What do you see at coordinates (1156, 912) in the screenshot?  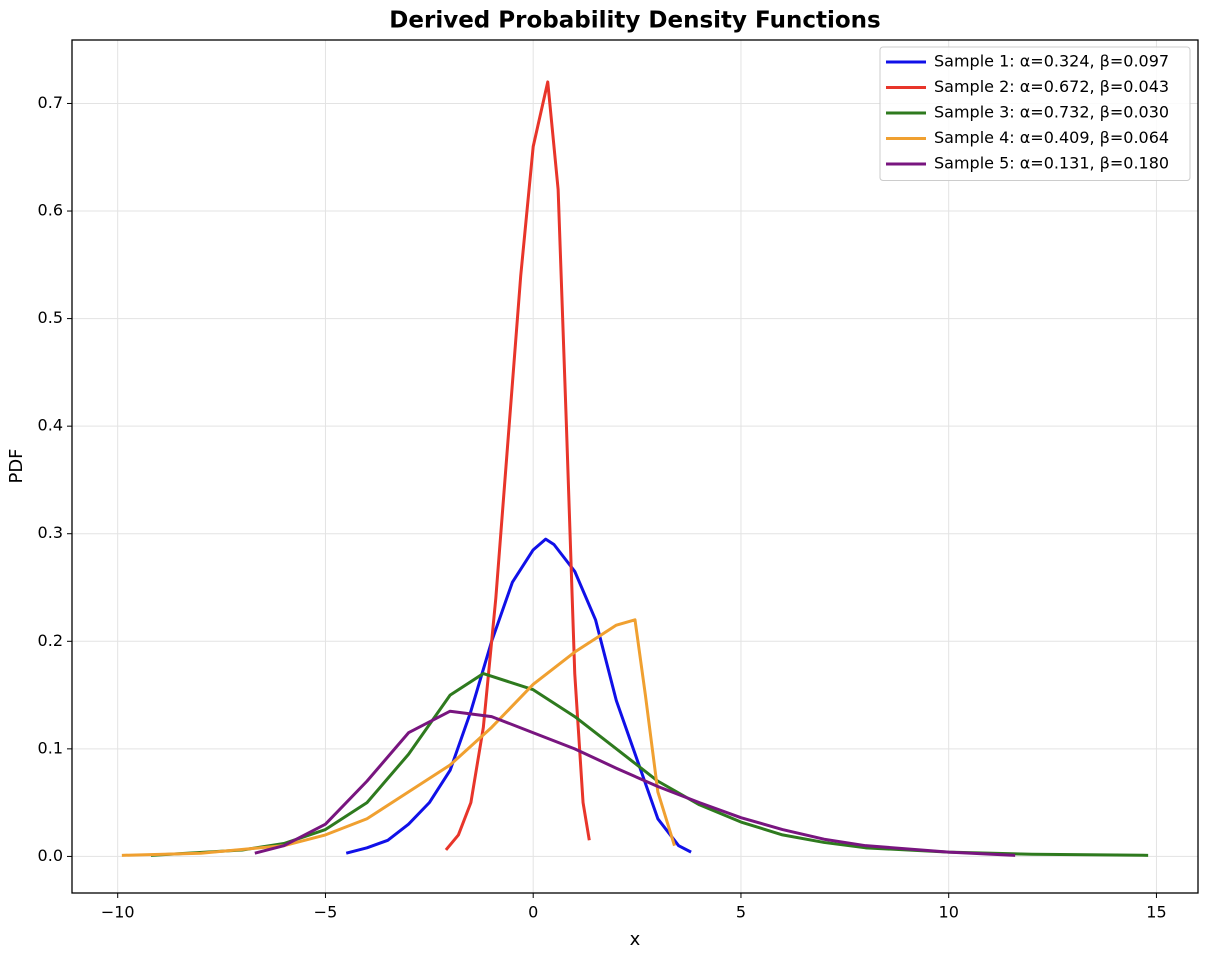 I see `x-tick-label: 15` at bounding box center [1156, 912].